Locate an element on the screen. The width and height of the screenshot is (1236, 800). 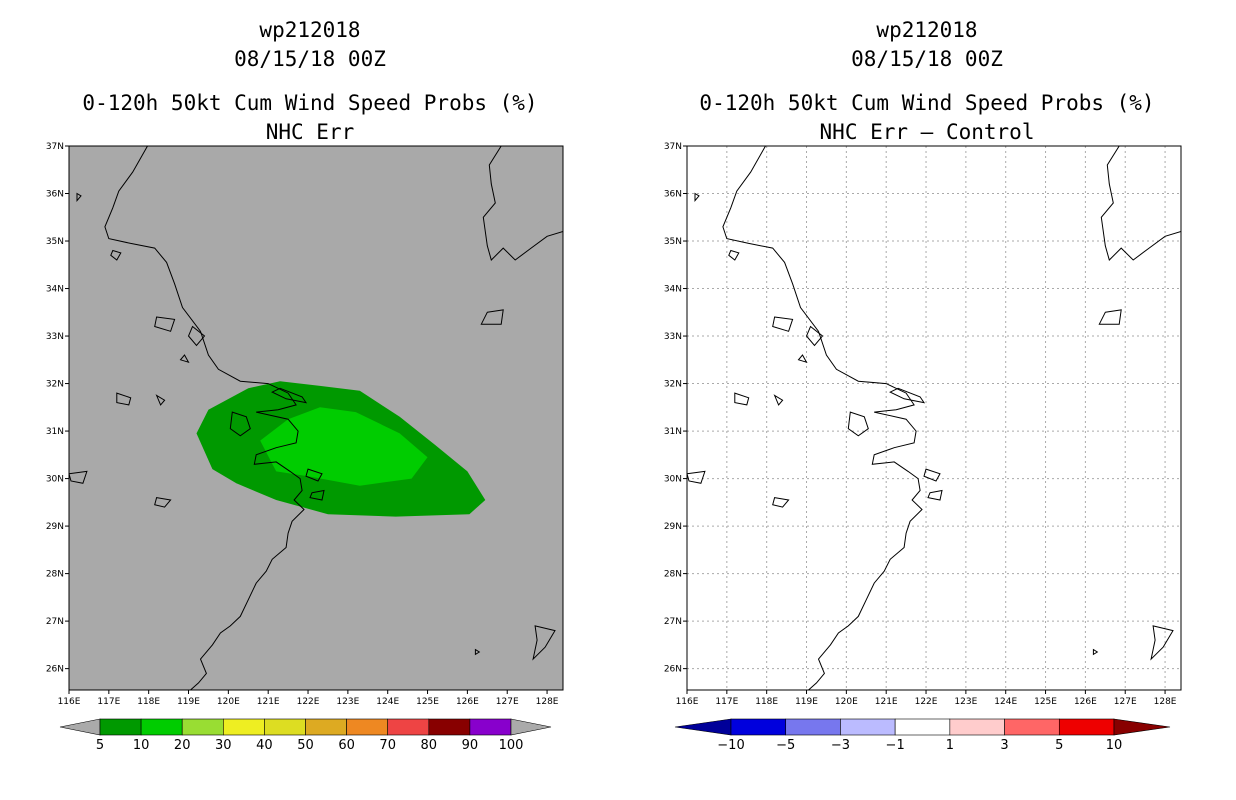
colorbar-label: −1 is located at coordinates (895, 745).